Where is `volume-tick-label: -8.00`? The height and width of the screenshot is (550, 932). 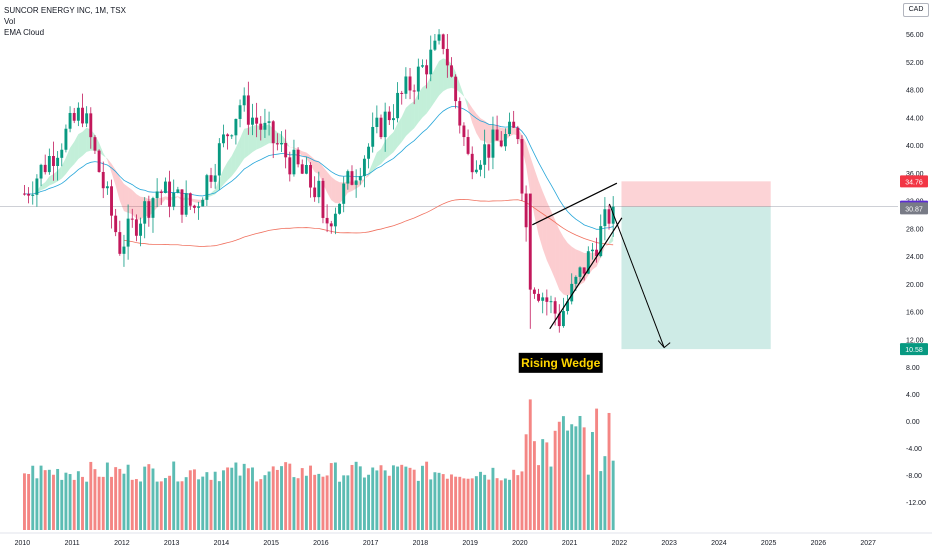 volume-tick-label: -8.00 is located at coordinates (914, 476).